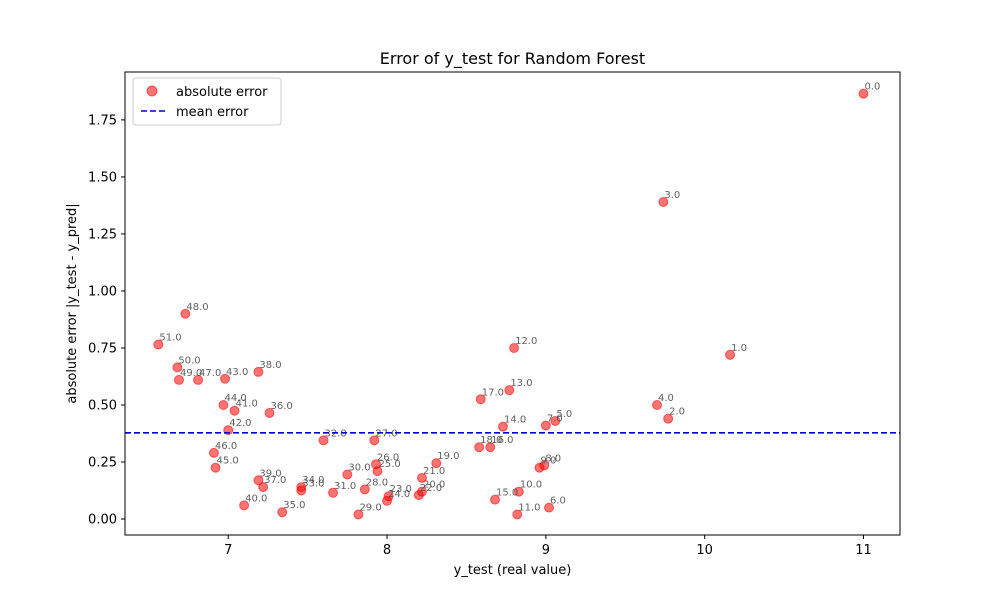 The image size is (1000, 600). Describe the element at coordinates (507, 493) in the screenshot. I see `point-label: 15.0` at that location.